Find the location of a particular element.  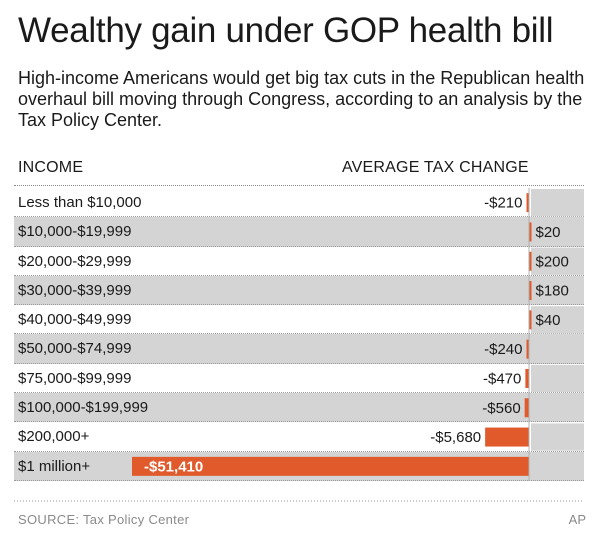

table-row: $1 million+ is located at coordinates (299, 466).